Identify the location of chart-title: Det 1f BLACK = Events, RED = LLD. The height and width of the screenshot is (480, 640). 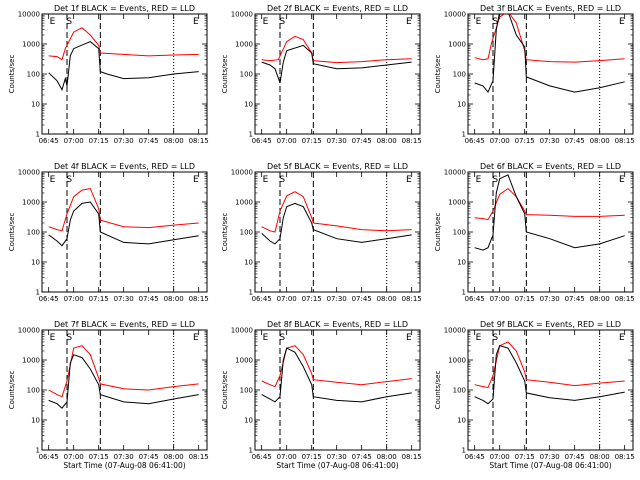
(124, 8).